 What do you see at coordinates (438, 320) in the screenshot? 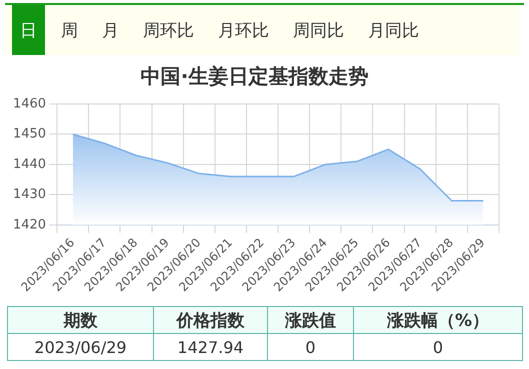
I see `text: 涨跌幅（%）` at bounding box center [438, 320].